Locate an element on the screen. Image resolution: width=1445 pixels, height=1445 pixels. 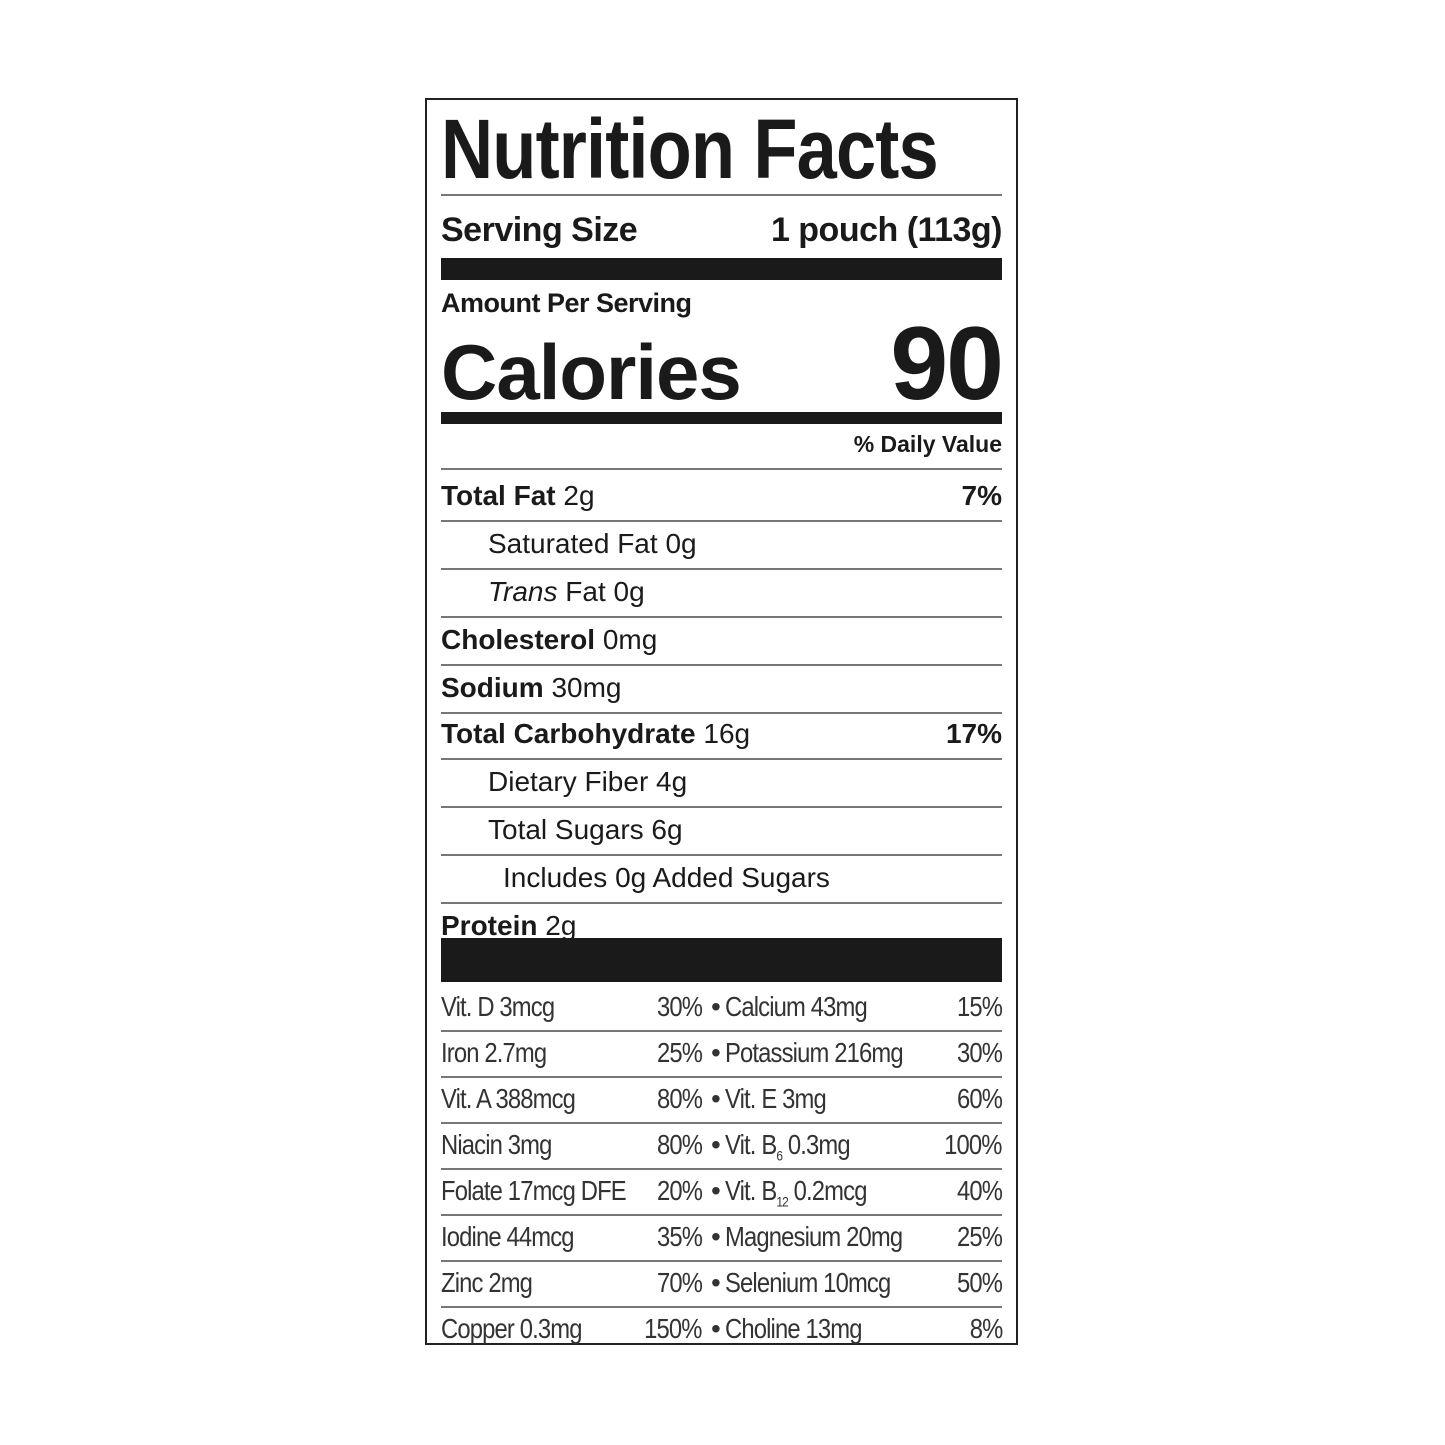
vitamin-left-dv: 35% is located at coordinates (679, 1236).